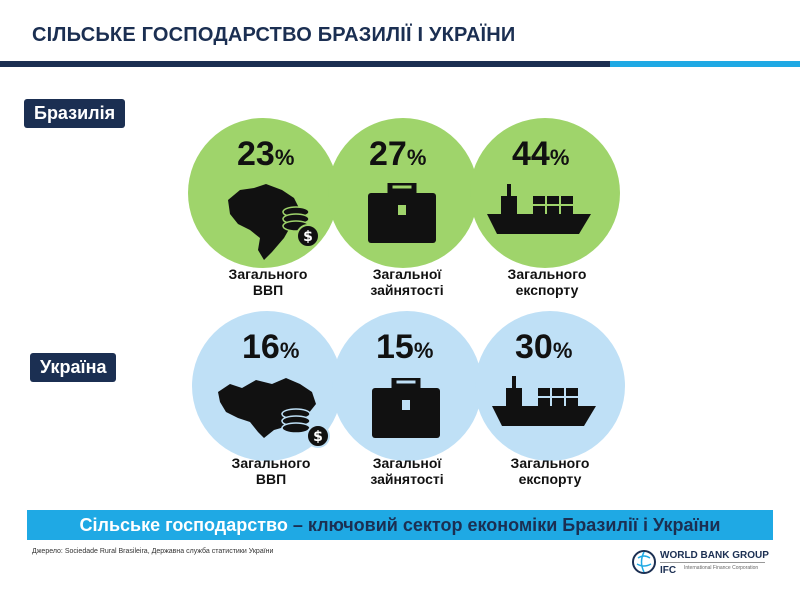 The height and width of the screenshot is (600, 800). I want to click on ukraine-gdp-value: 16%, so click(271, 347).